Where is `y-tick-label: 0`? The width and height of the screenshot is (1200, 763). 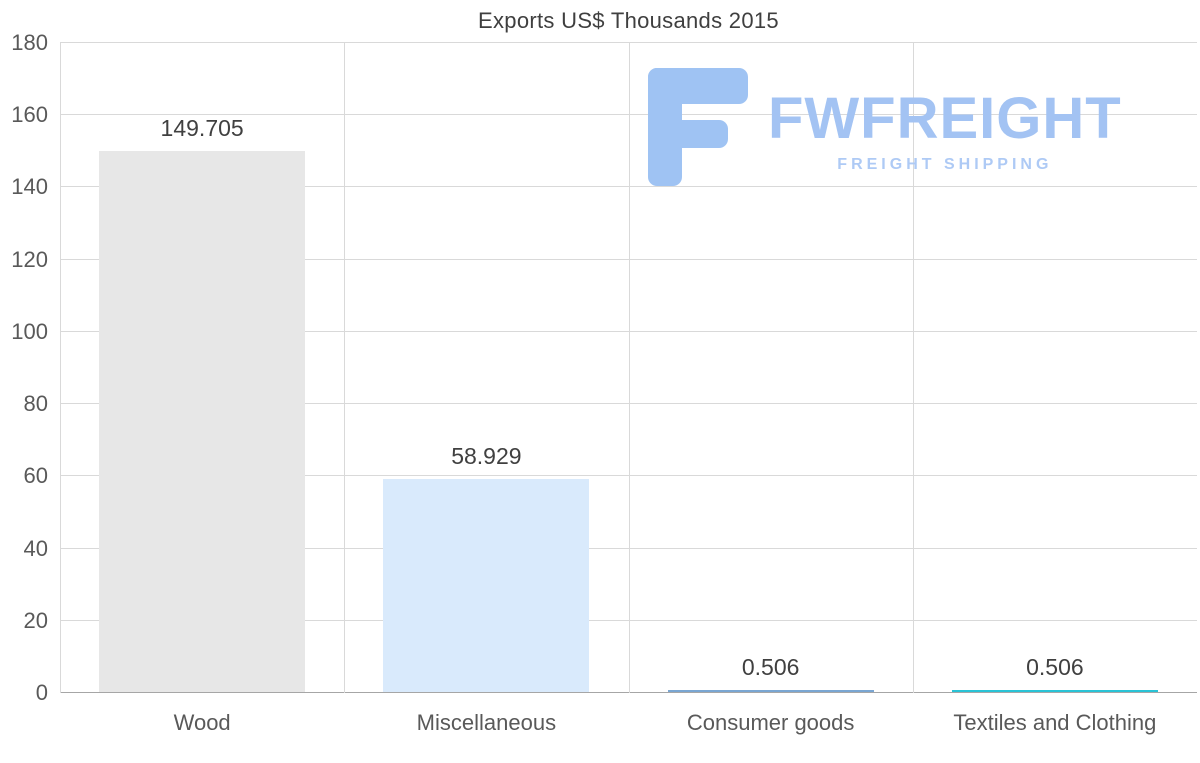 y-tick-label: 0 is located at coordinates (41, 692).